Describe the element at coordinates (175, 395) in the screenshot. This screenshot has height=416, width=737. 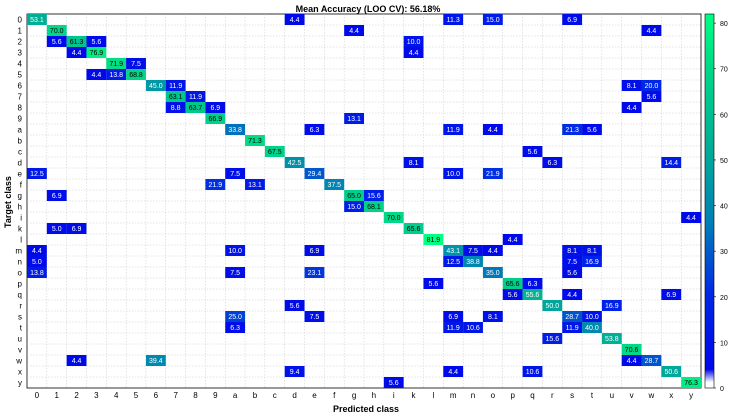
I see `x-tick-label: 7` at that location.